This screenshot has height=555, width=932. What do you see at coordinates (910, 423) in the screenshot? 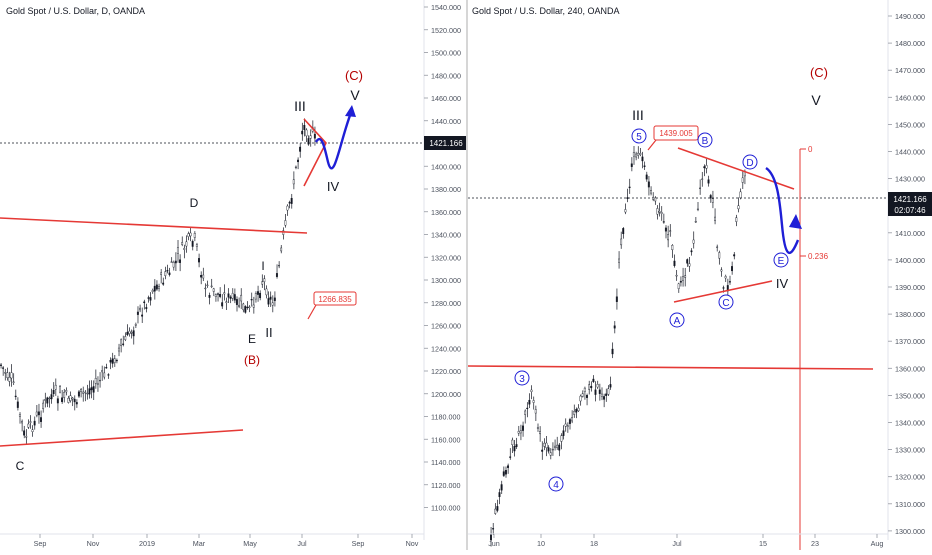
I see `price-axis-label: 1340.000` at bounding box center [910, 423].